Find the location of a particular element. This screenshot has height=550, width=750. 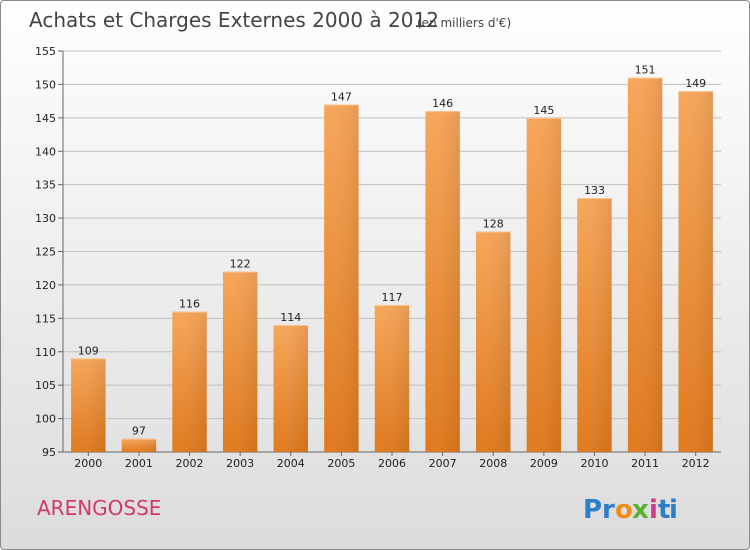

x-tick-label: 2003 is located at coordinates (240, 463).